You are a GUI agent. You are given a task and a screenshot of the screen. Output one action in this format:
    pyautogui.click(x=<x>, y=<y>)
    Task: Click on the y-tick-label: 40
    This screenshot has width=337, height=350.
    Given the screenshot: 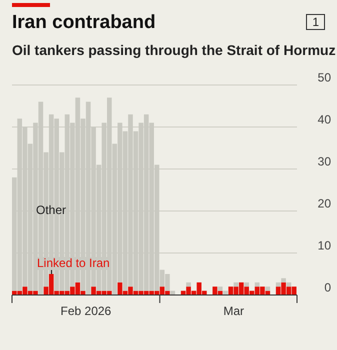 What is the action you would take?
    pyautogui.click(x=325, y=119)
    